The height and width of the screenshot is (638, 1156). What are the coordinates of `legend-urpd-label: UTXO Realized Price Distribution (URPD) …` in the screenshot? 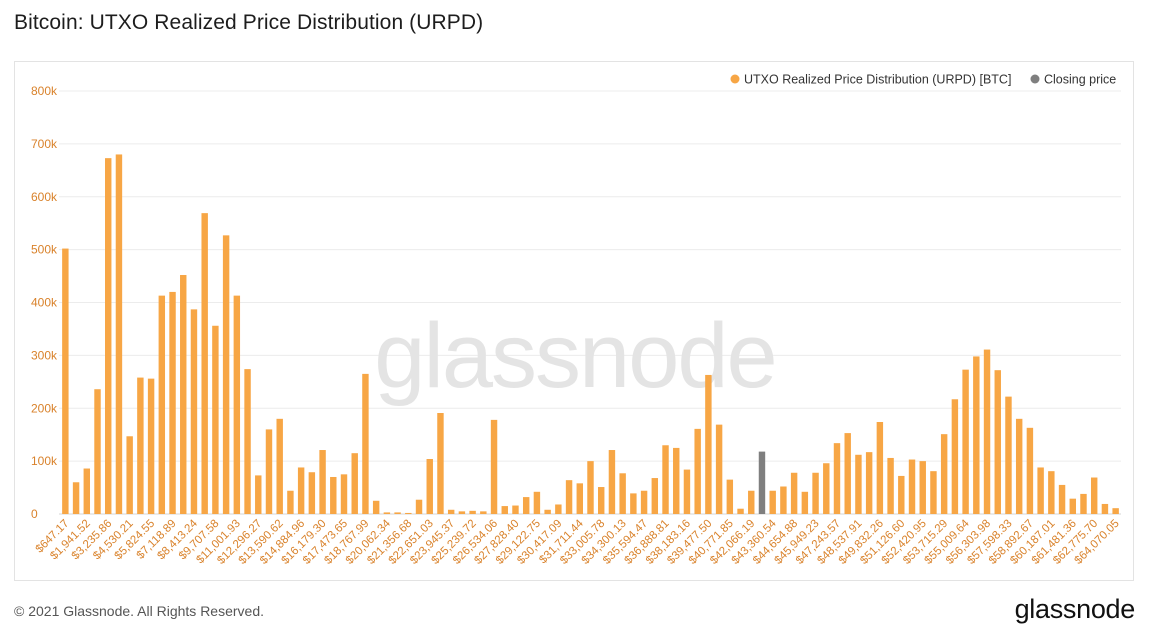 It's located at (877, 80).